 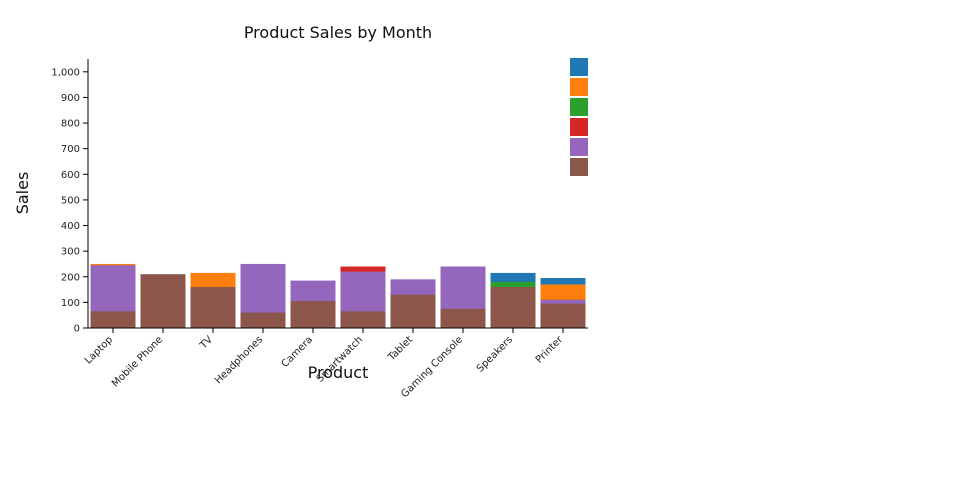 What do you see at coordinates (239, 360) in the screenshot?
I see `x-tick-label: Headphones` at bounding box center [239, 360].